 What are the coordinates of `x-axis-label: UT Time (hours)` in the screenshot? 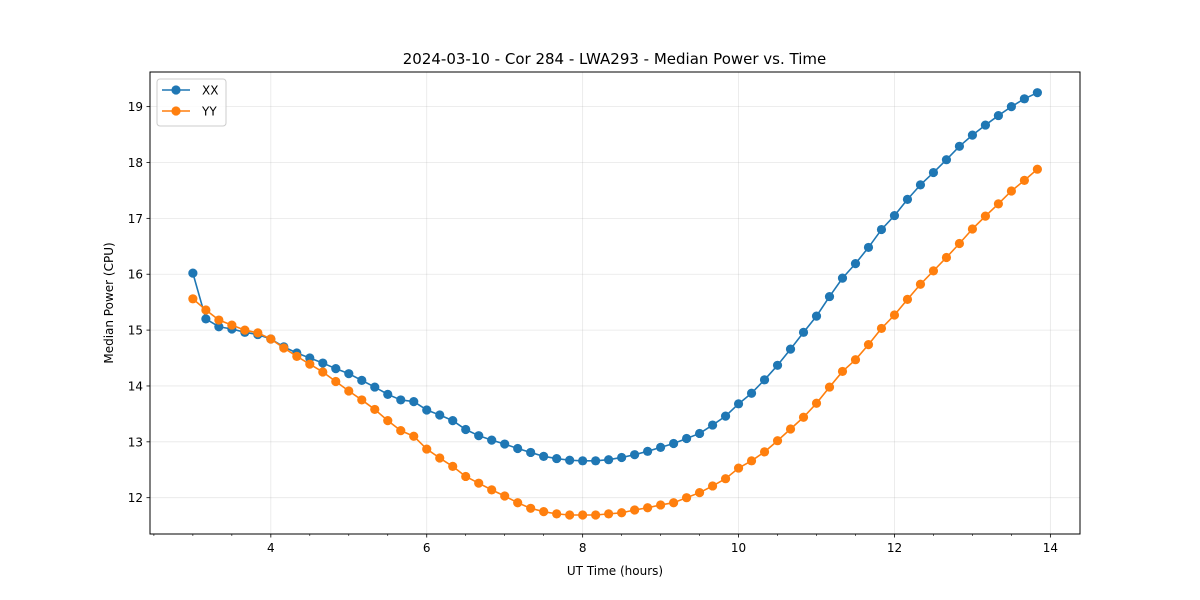 It's located at (615, 571).